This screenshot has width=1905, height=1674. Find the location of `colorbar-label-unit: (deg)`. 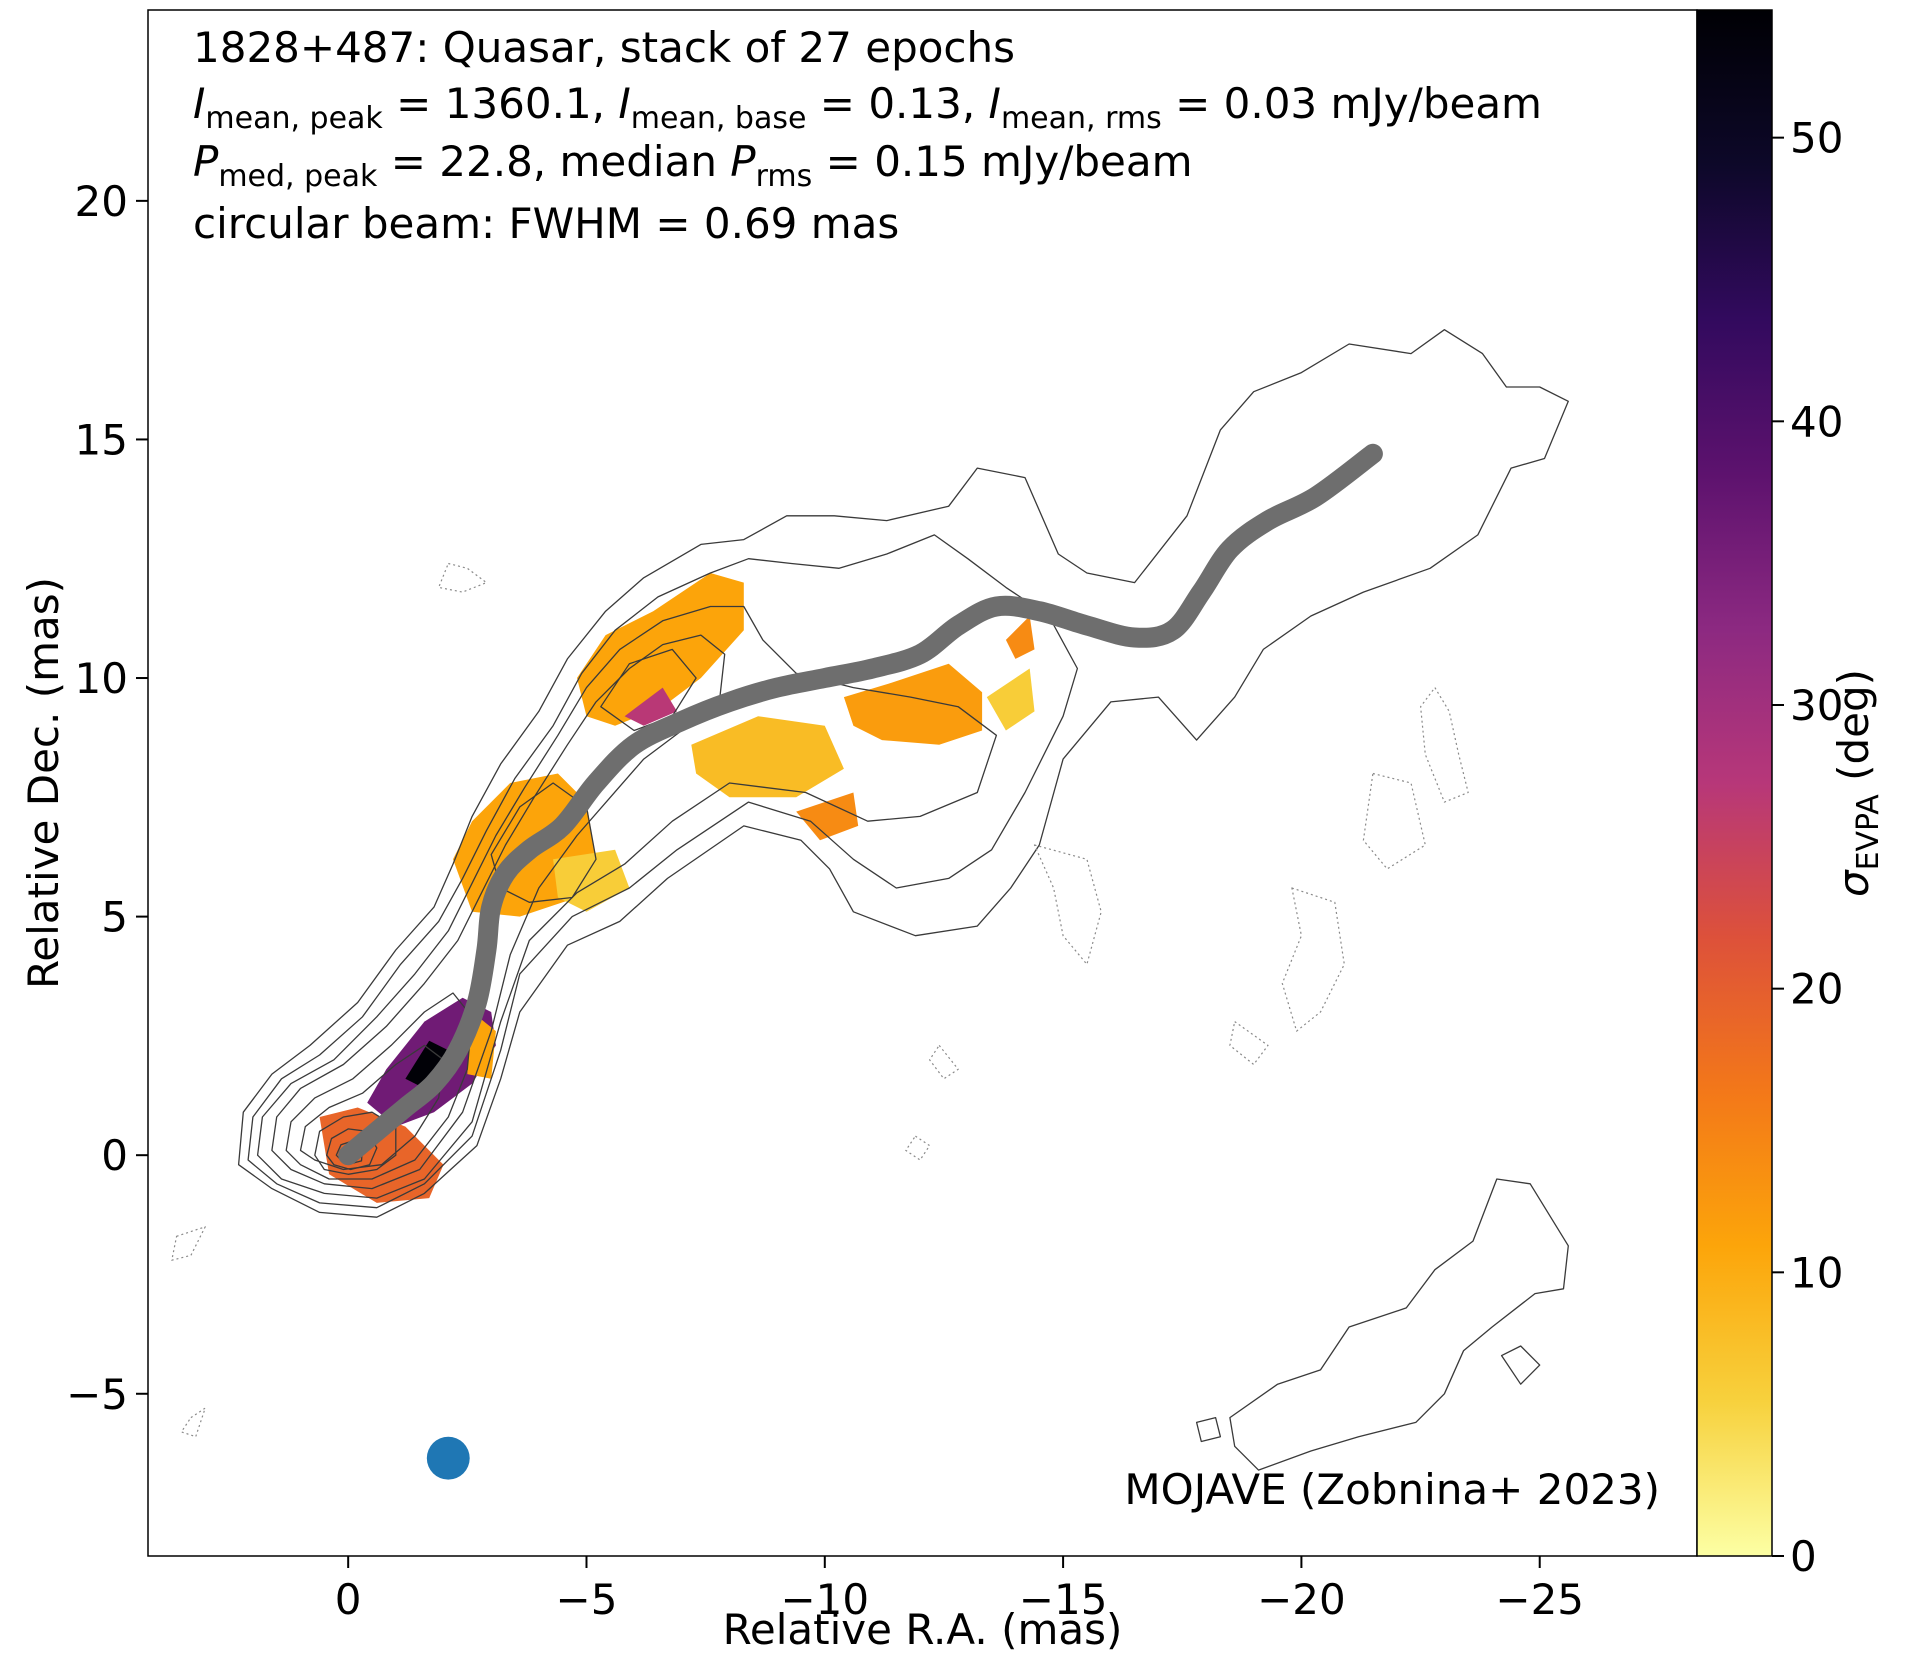

colorbar-label-unit: (deg) is located at coordinates (1853, 731).